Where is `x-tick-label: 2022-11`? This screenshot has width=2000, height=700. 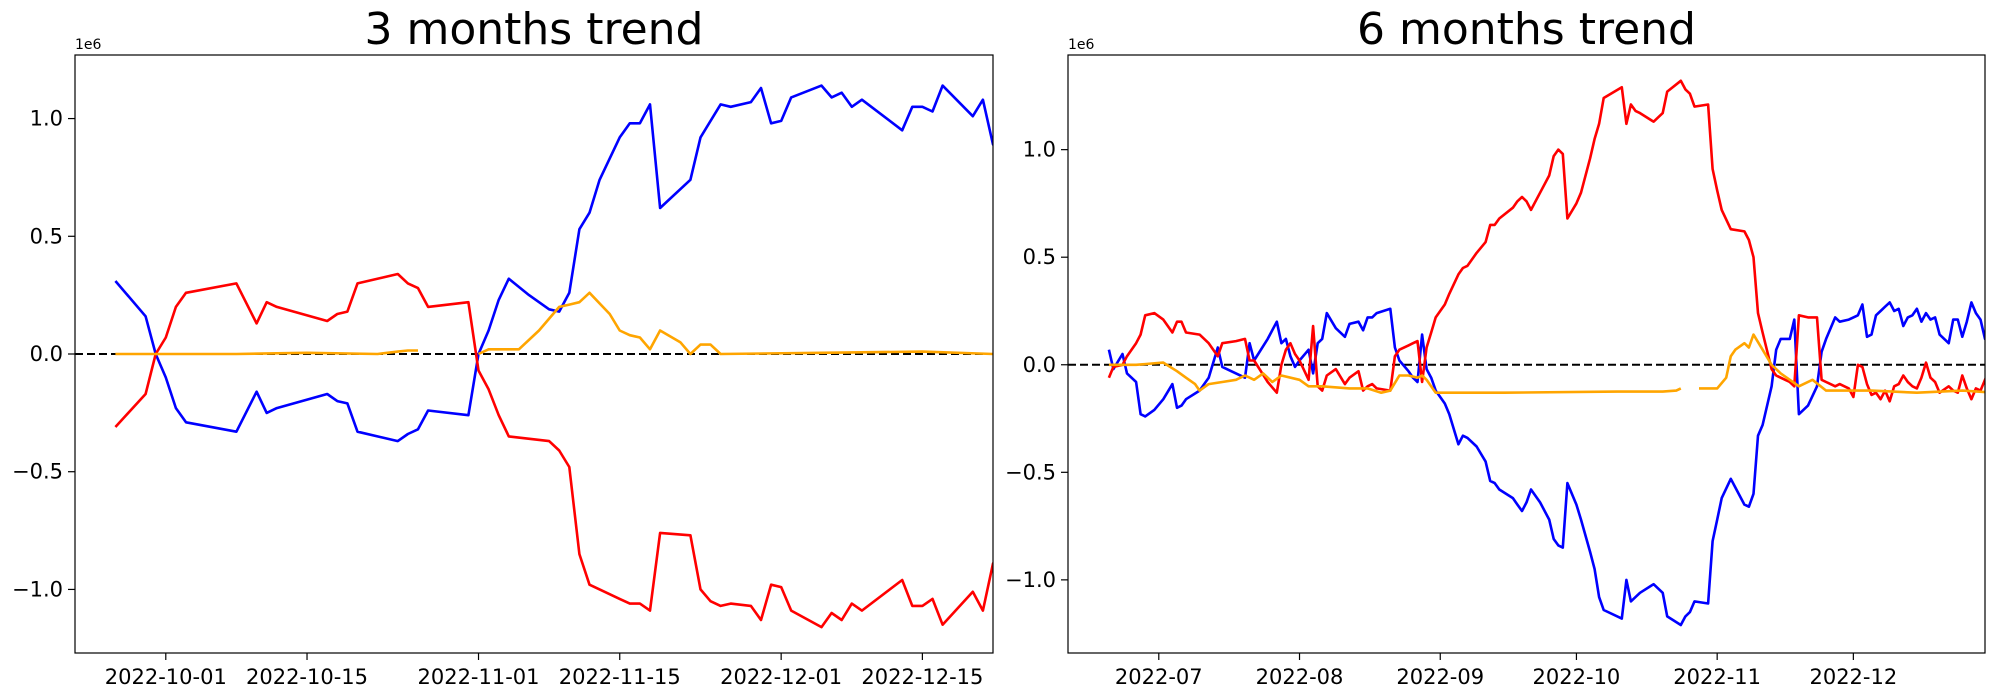 x-tick-label: 2022-11 is located at coordinates (1717, 677).